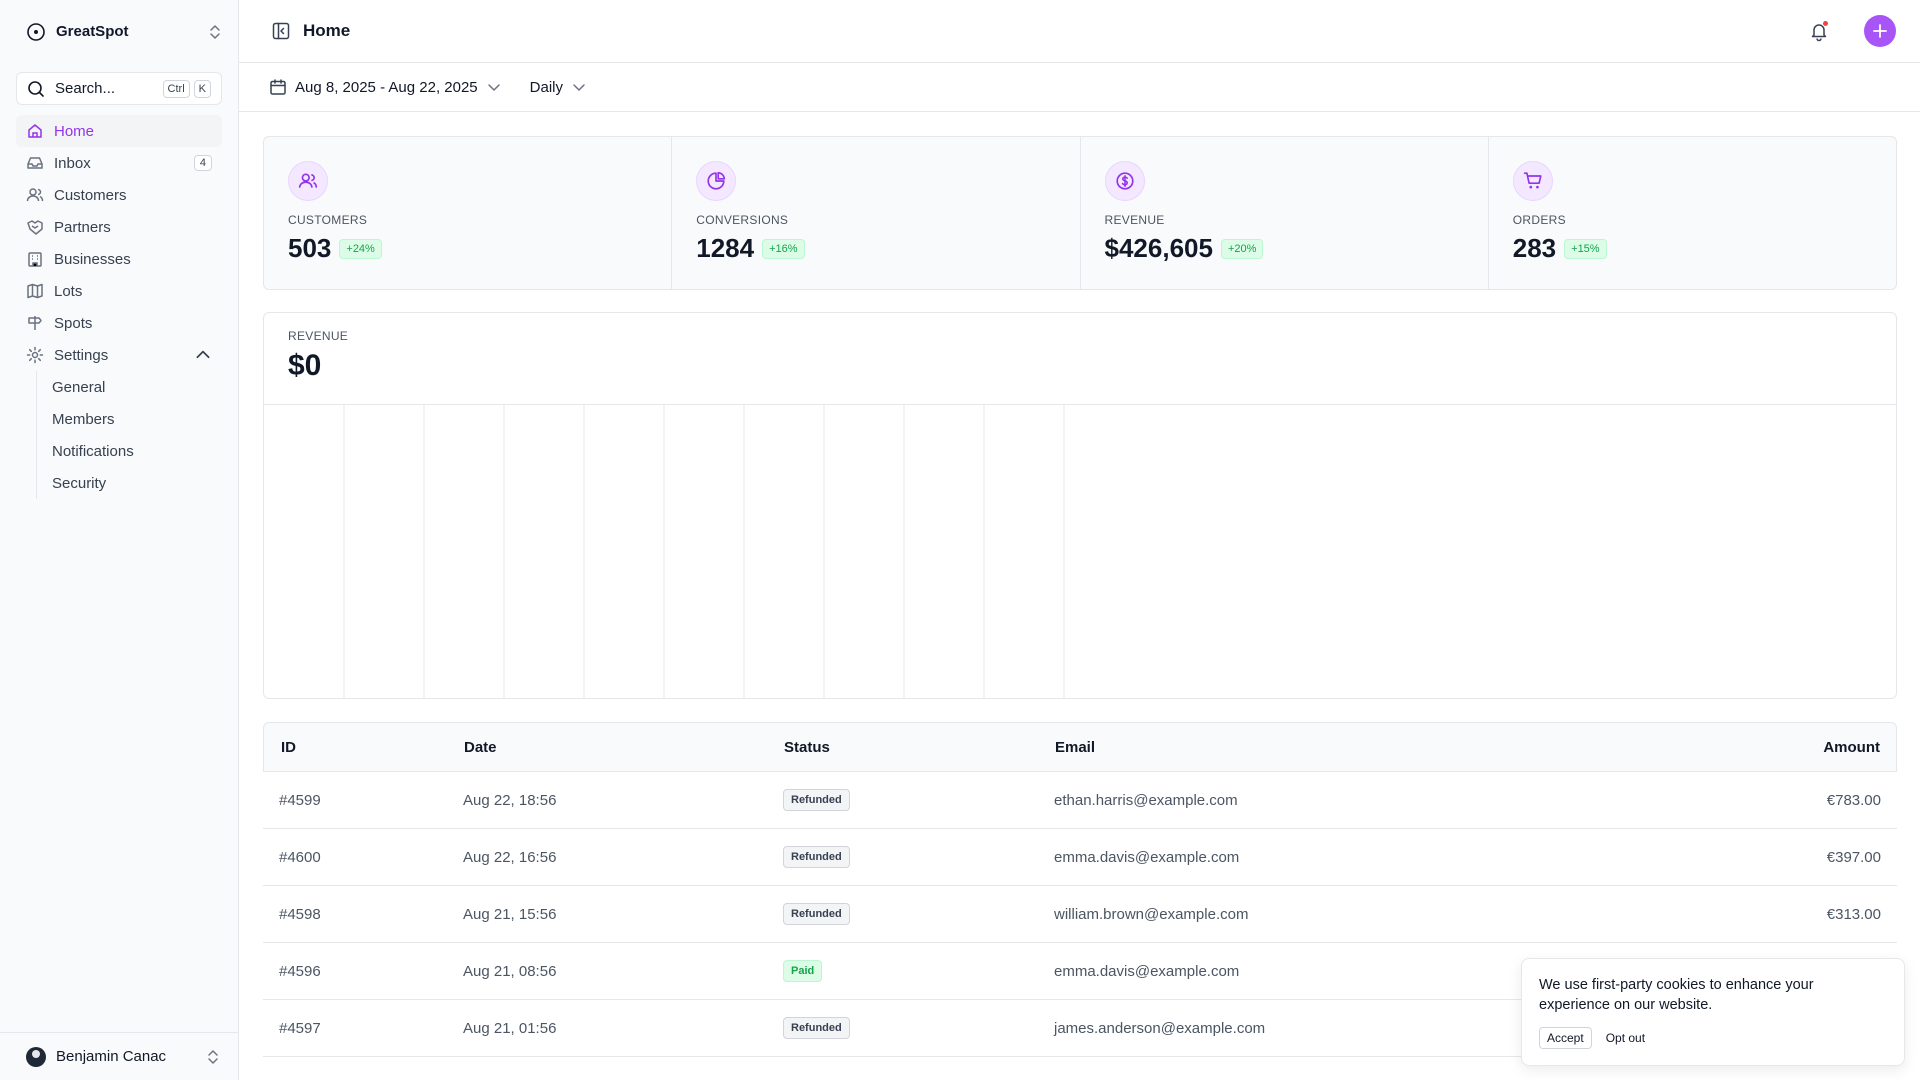 This screenshot has width=1920, height=1080. Describe the element at coordinates (510, 857) in the screenshot. I see `cell-date: Aug 22, 16:56` at that location.